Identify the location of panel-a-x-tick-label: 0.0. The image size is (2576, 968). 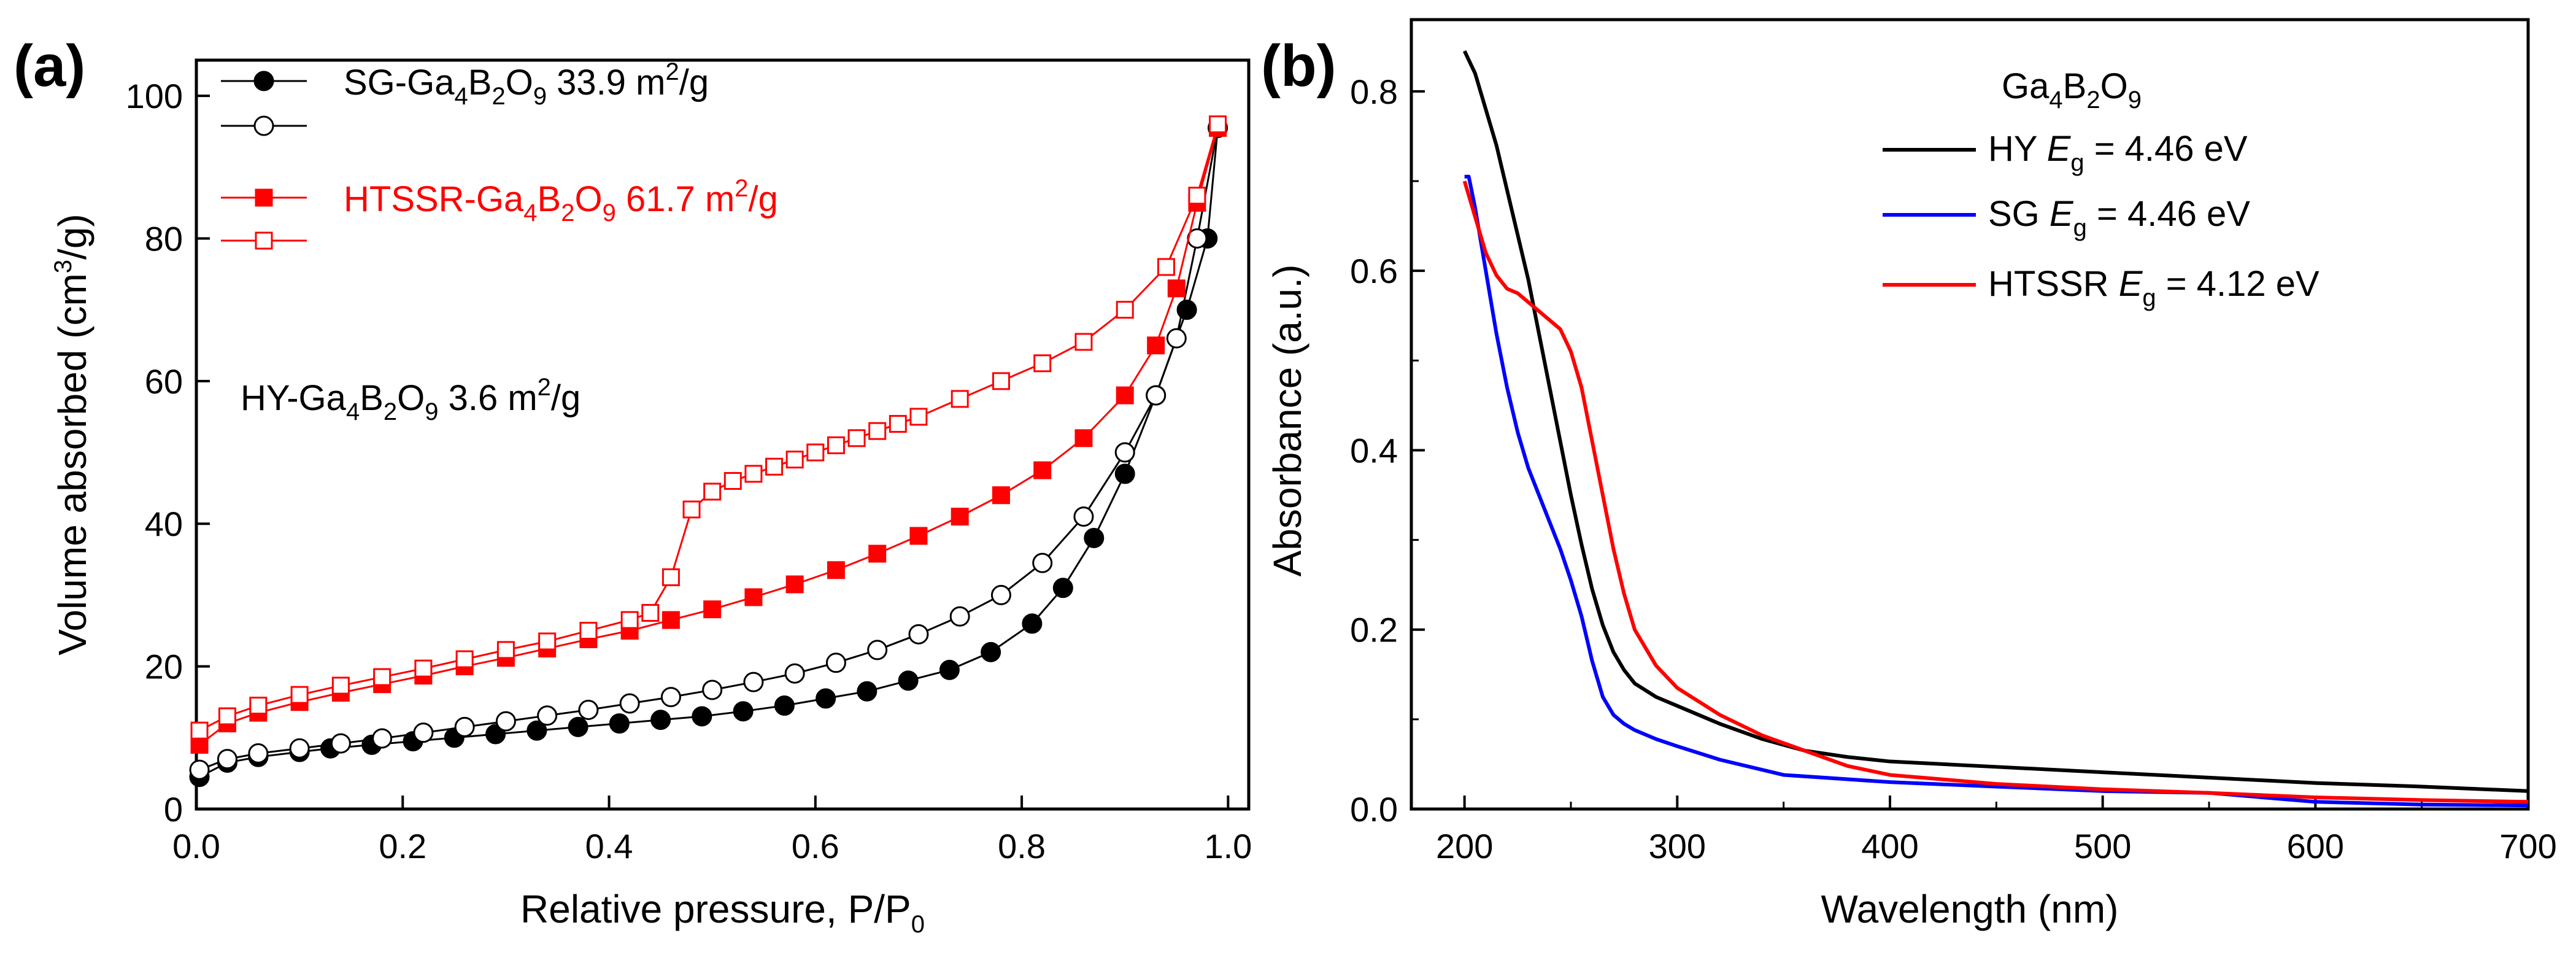
(196, 846).